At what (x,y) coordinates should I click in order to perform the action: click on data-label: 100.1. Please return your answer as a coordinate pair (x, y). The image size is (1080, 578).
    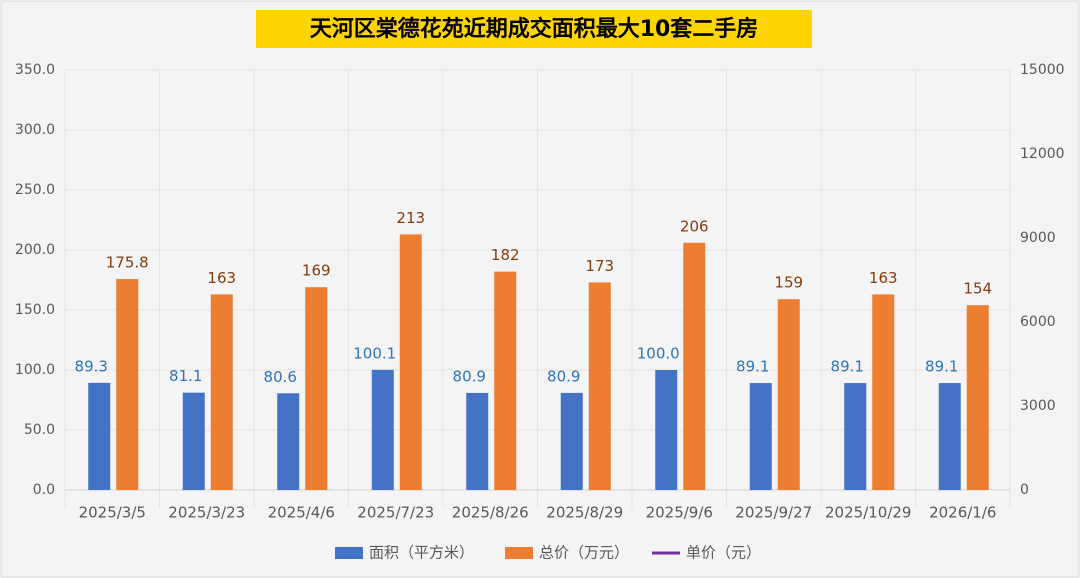
    Looking at the image, I should click on (374, 353).